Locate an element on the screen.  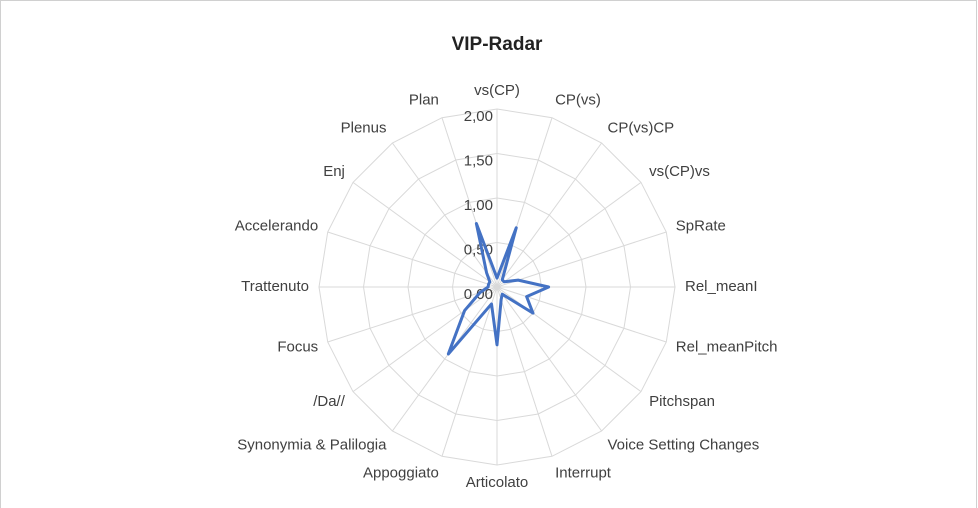
category-label: Accelerando is located at coordinates (276, 225).